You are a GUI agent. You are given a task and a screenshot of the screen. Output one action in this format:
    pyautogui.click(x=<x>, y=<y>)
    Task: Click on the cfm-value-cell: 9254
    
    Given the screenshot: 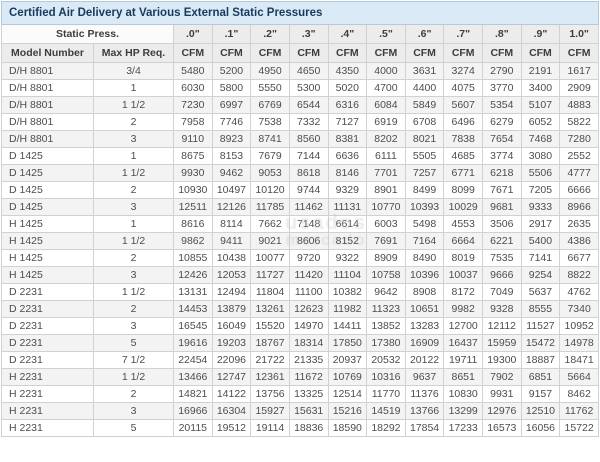 What is the action you would take?
    pyautogui.click(x=540, y=275)
    